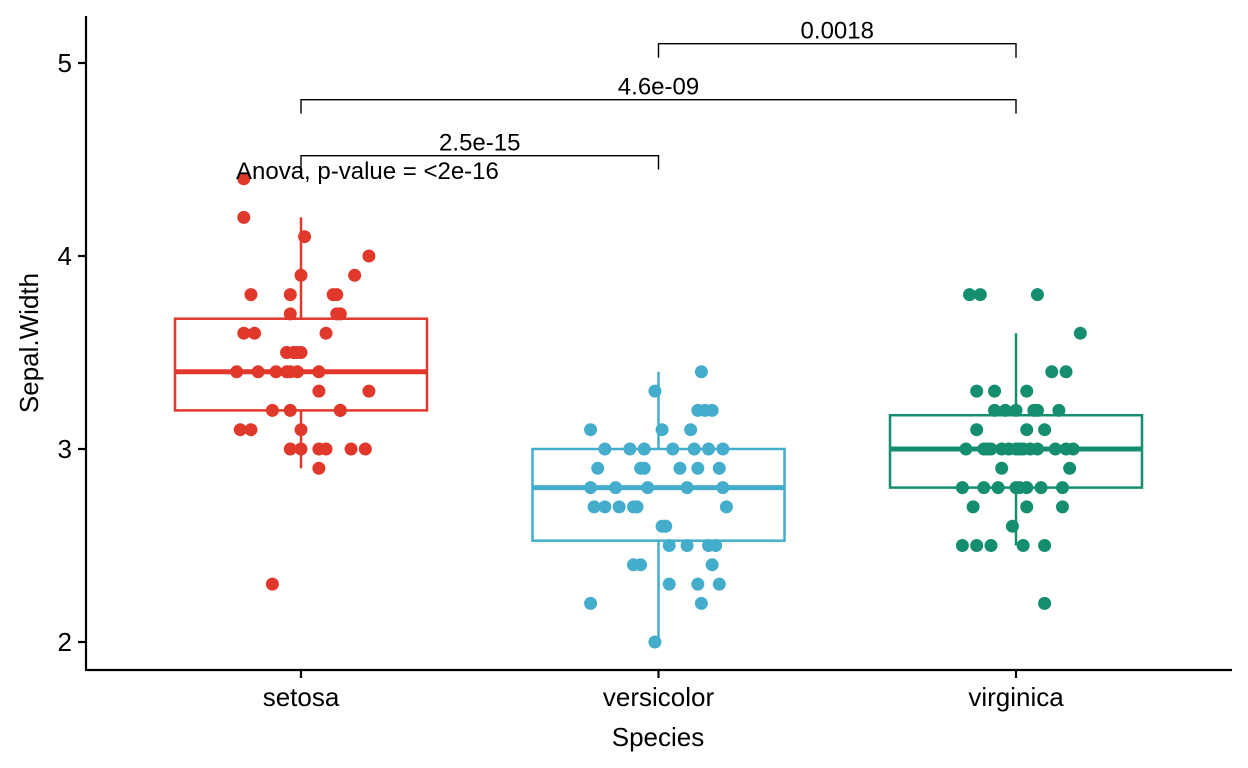  What do you see at coordinates (1016, 697) in the screenshot?
I see `x-tick-label: virginica` at bounding box center [1016, 697].